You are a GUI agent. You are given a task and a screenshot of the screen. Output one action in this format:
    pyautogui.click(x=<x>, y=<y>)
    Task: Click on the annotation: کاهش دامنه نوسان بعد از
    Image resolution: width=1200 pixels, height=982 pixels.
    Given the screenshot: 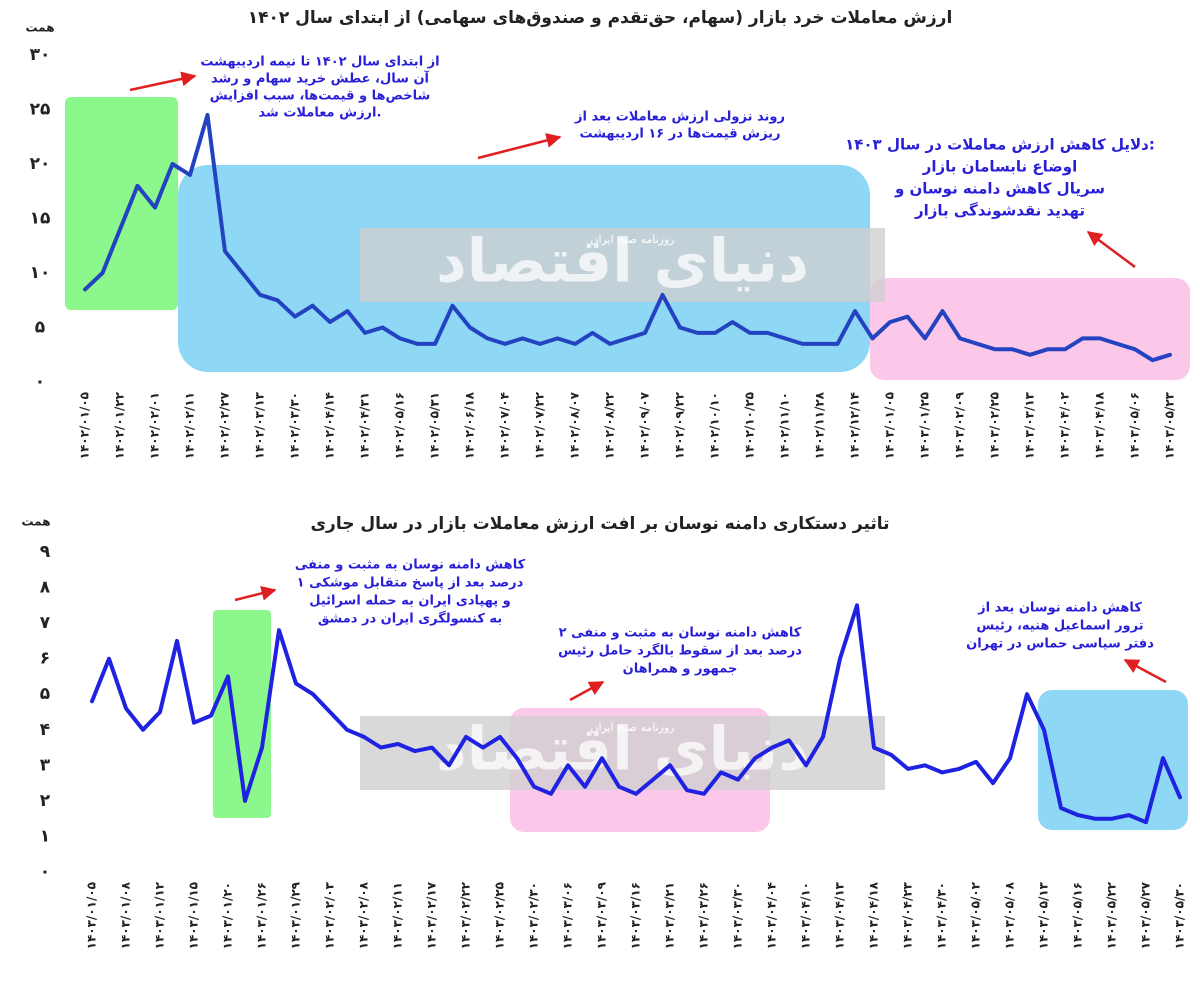 What is the action you would take?
    pyautogui.click(x=1059, y=608)
    